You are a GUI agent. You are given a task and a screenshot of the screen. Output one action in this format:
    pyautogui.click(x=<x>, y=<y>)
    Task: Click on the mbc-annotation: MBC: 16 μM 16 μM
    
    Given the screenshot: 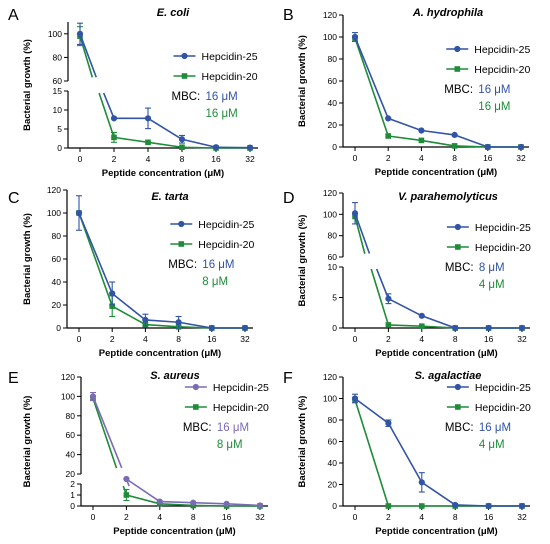 What is the action you would take?
    pyautogui.click(x=477, y=98)
    